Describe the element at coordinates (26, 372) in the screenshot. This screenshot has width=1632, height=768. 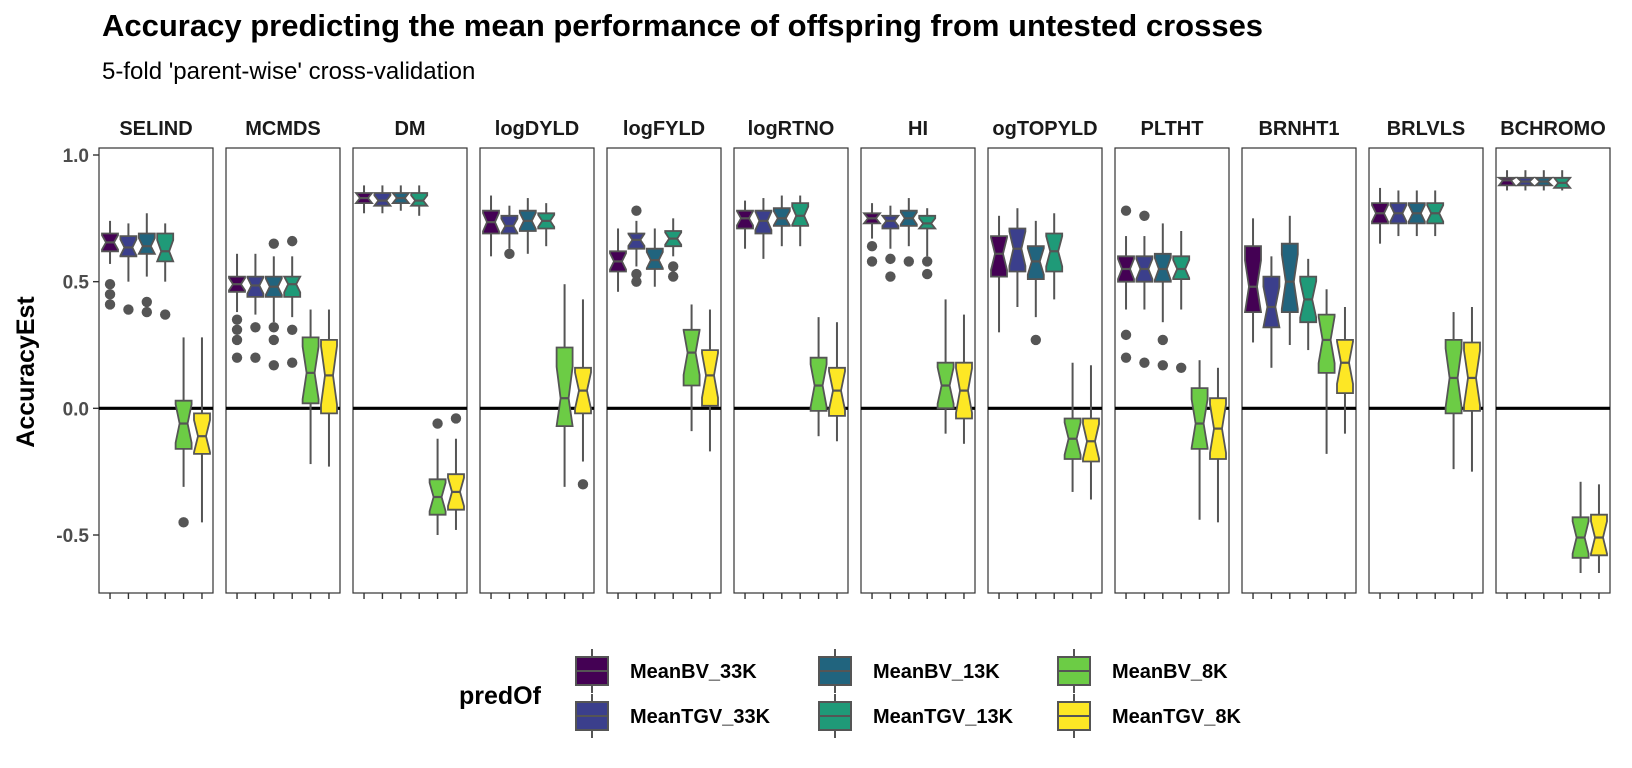
I see `y-axis-label: AccuracyEst` at that location.